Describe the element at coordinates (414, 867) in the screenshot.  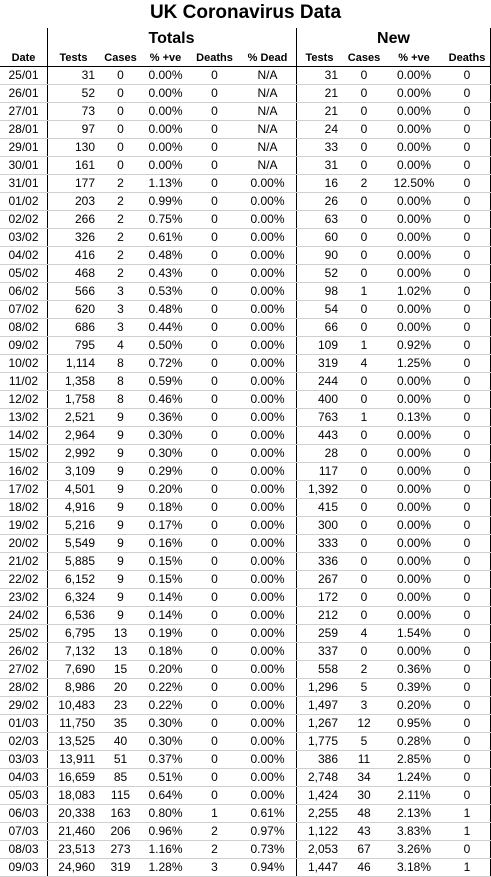
I see `cell-new-pct-positive: 3.18%` at that location.